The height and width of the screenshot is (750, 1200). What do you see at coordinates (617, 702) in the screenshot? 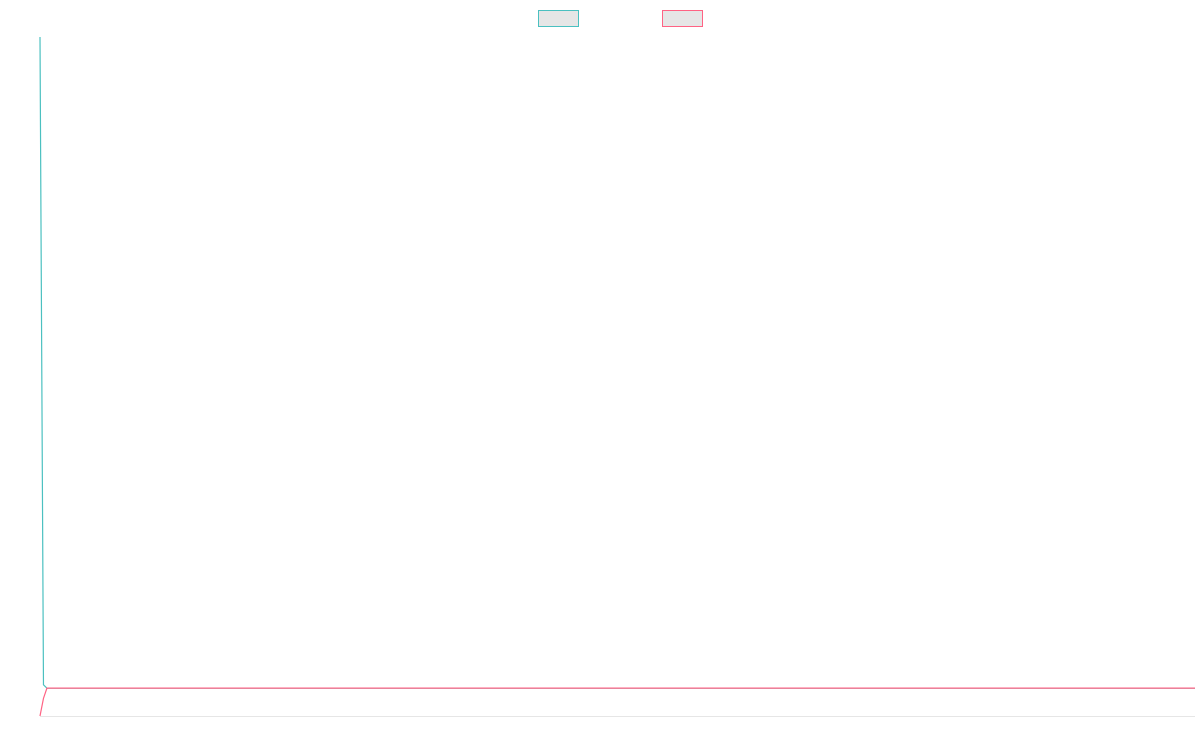
I see `series-line` at bounding box center [617, 702].